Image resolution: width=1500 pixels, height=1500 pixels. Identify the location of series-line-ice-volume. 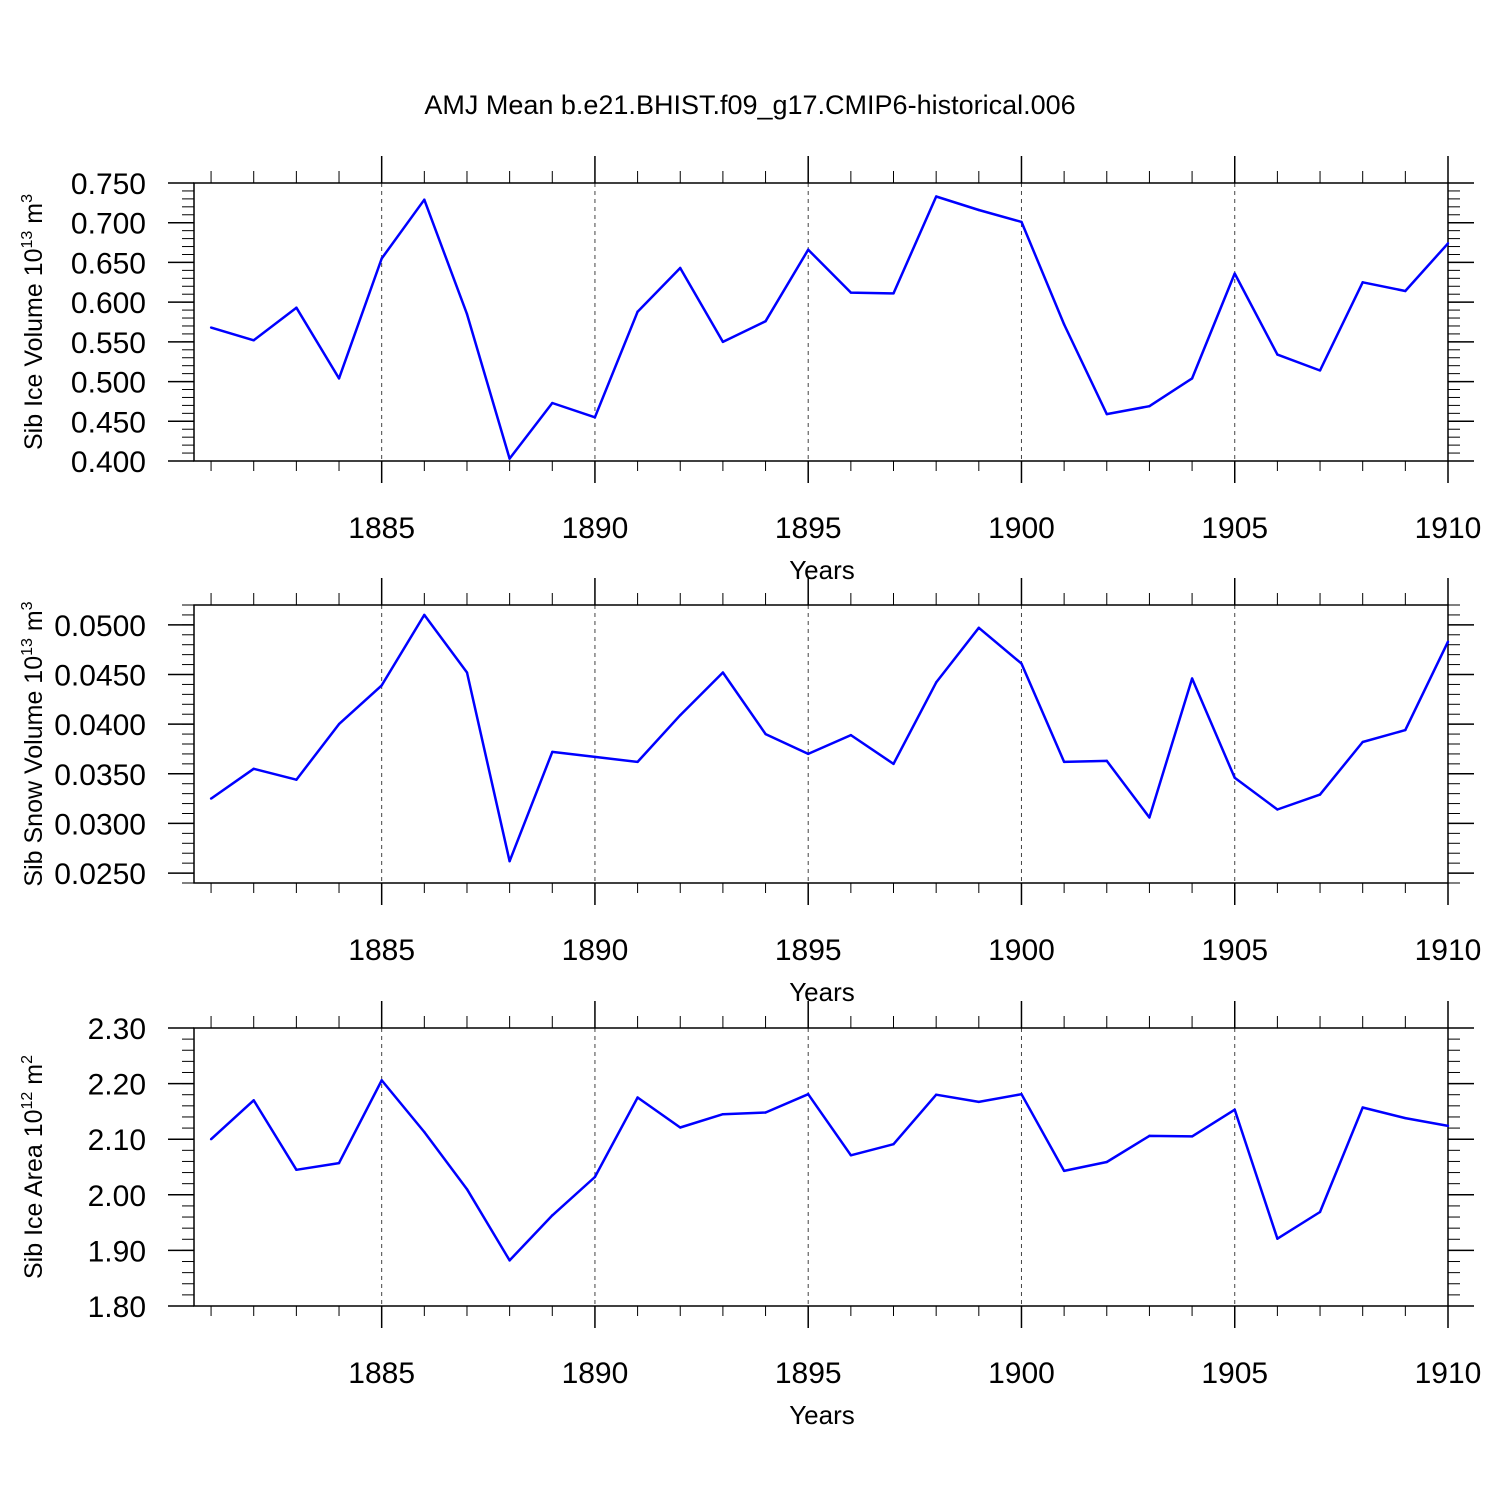
(829, 327).